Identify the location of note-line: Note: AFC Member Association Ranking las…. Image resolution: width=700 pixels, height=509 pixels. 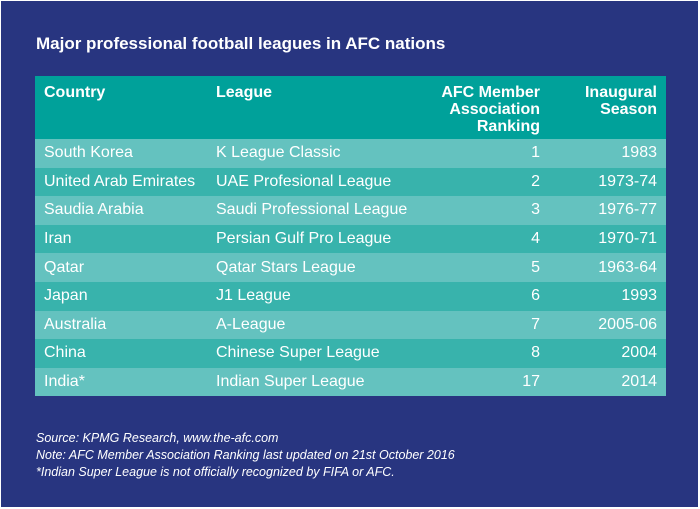
(245, 455).